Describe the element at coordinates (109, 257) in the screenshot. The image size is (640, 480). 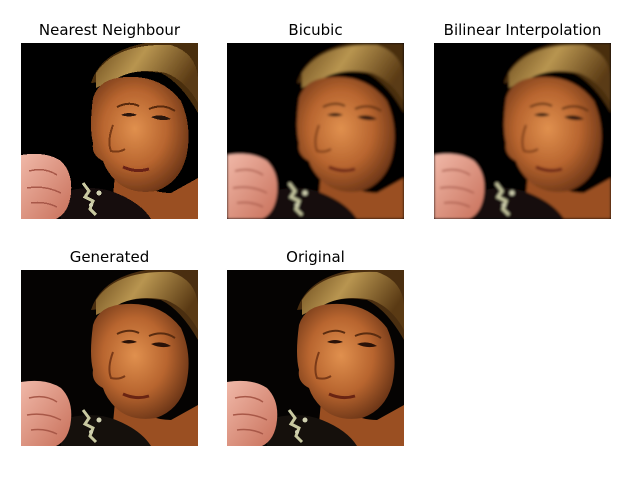
I see `panel-title: Generated` at that location.